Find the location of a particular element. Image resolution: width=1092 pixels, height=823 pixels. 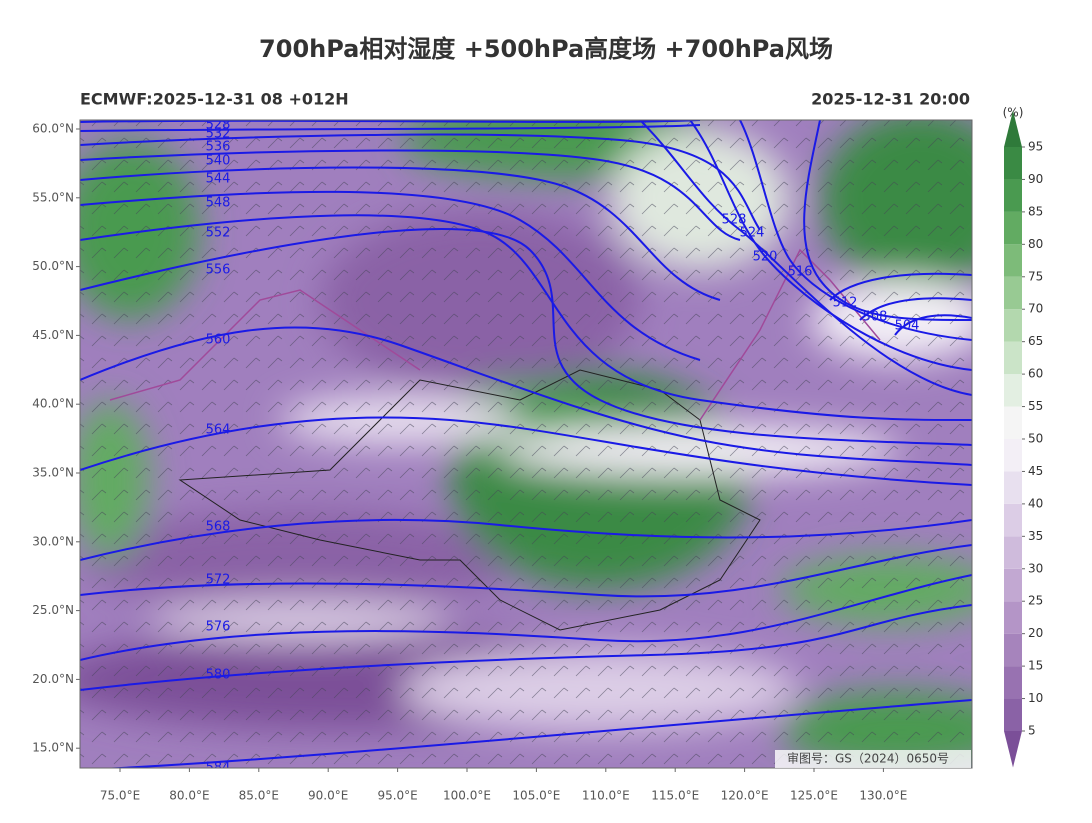

lat-label: 60.0°N is located at coordinates (53, 129).